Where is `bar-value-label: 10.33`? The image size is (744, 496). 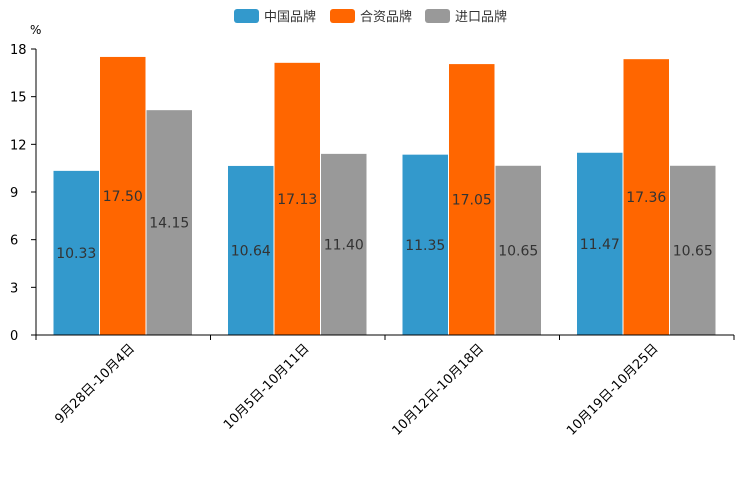
bar-value-label: 10.33 is located at coordinates (76, 254).